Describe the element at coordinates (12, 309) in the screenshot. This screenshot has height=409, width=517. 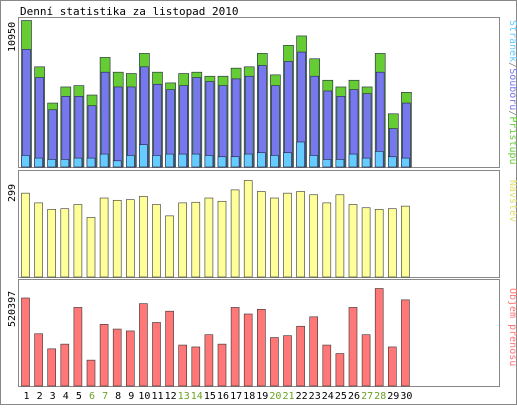
I see `y-max-label-kbytes: 520397` at that location.